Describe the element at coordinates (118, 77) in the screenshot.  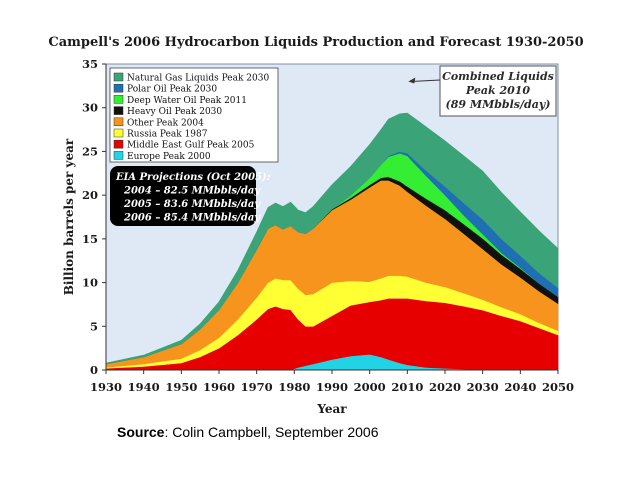
I see `legend-swatch-natural-gas-liquids-peak-2030` at that location.